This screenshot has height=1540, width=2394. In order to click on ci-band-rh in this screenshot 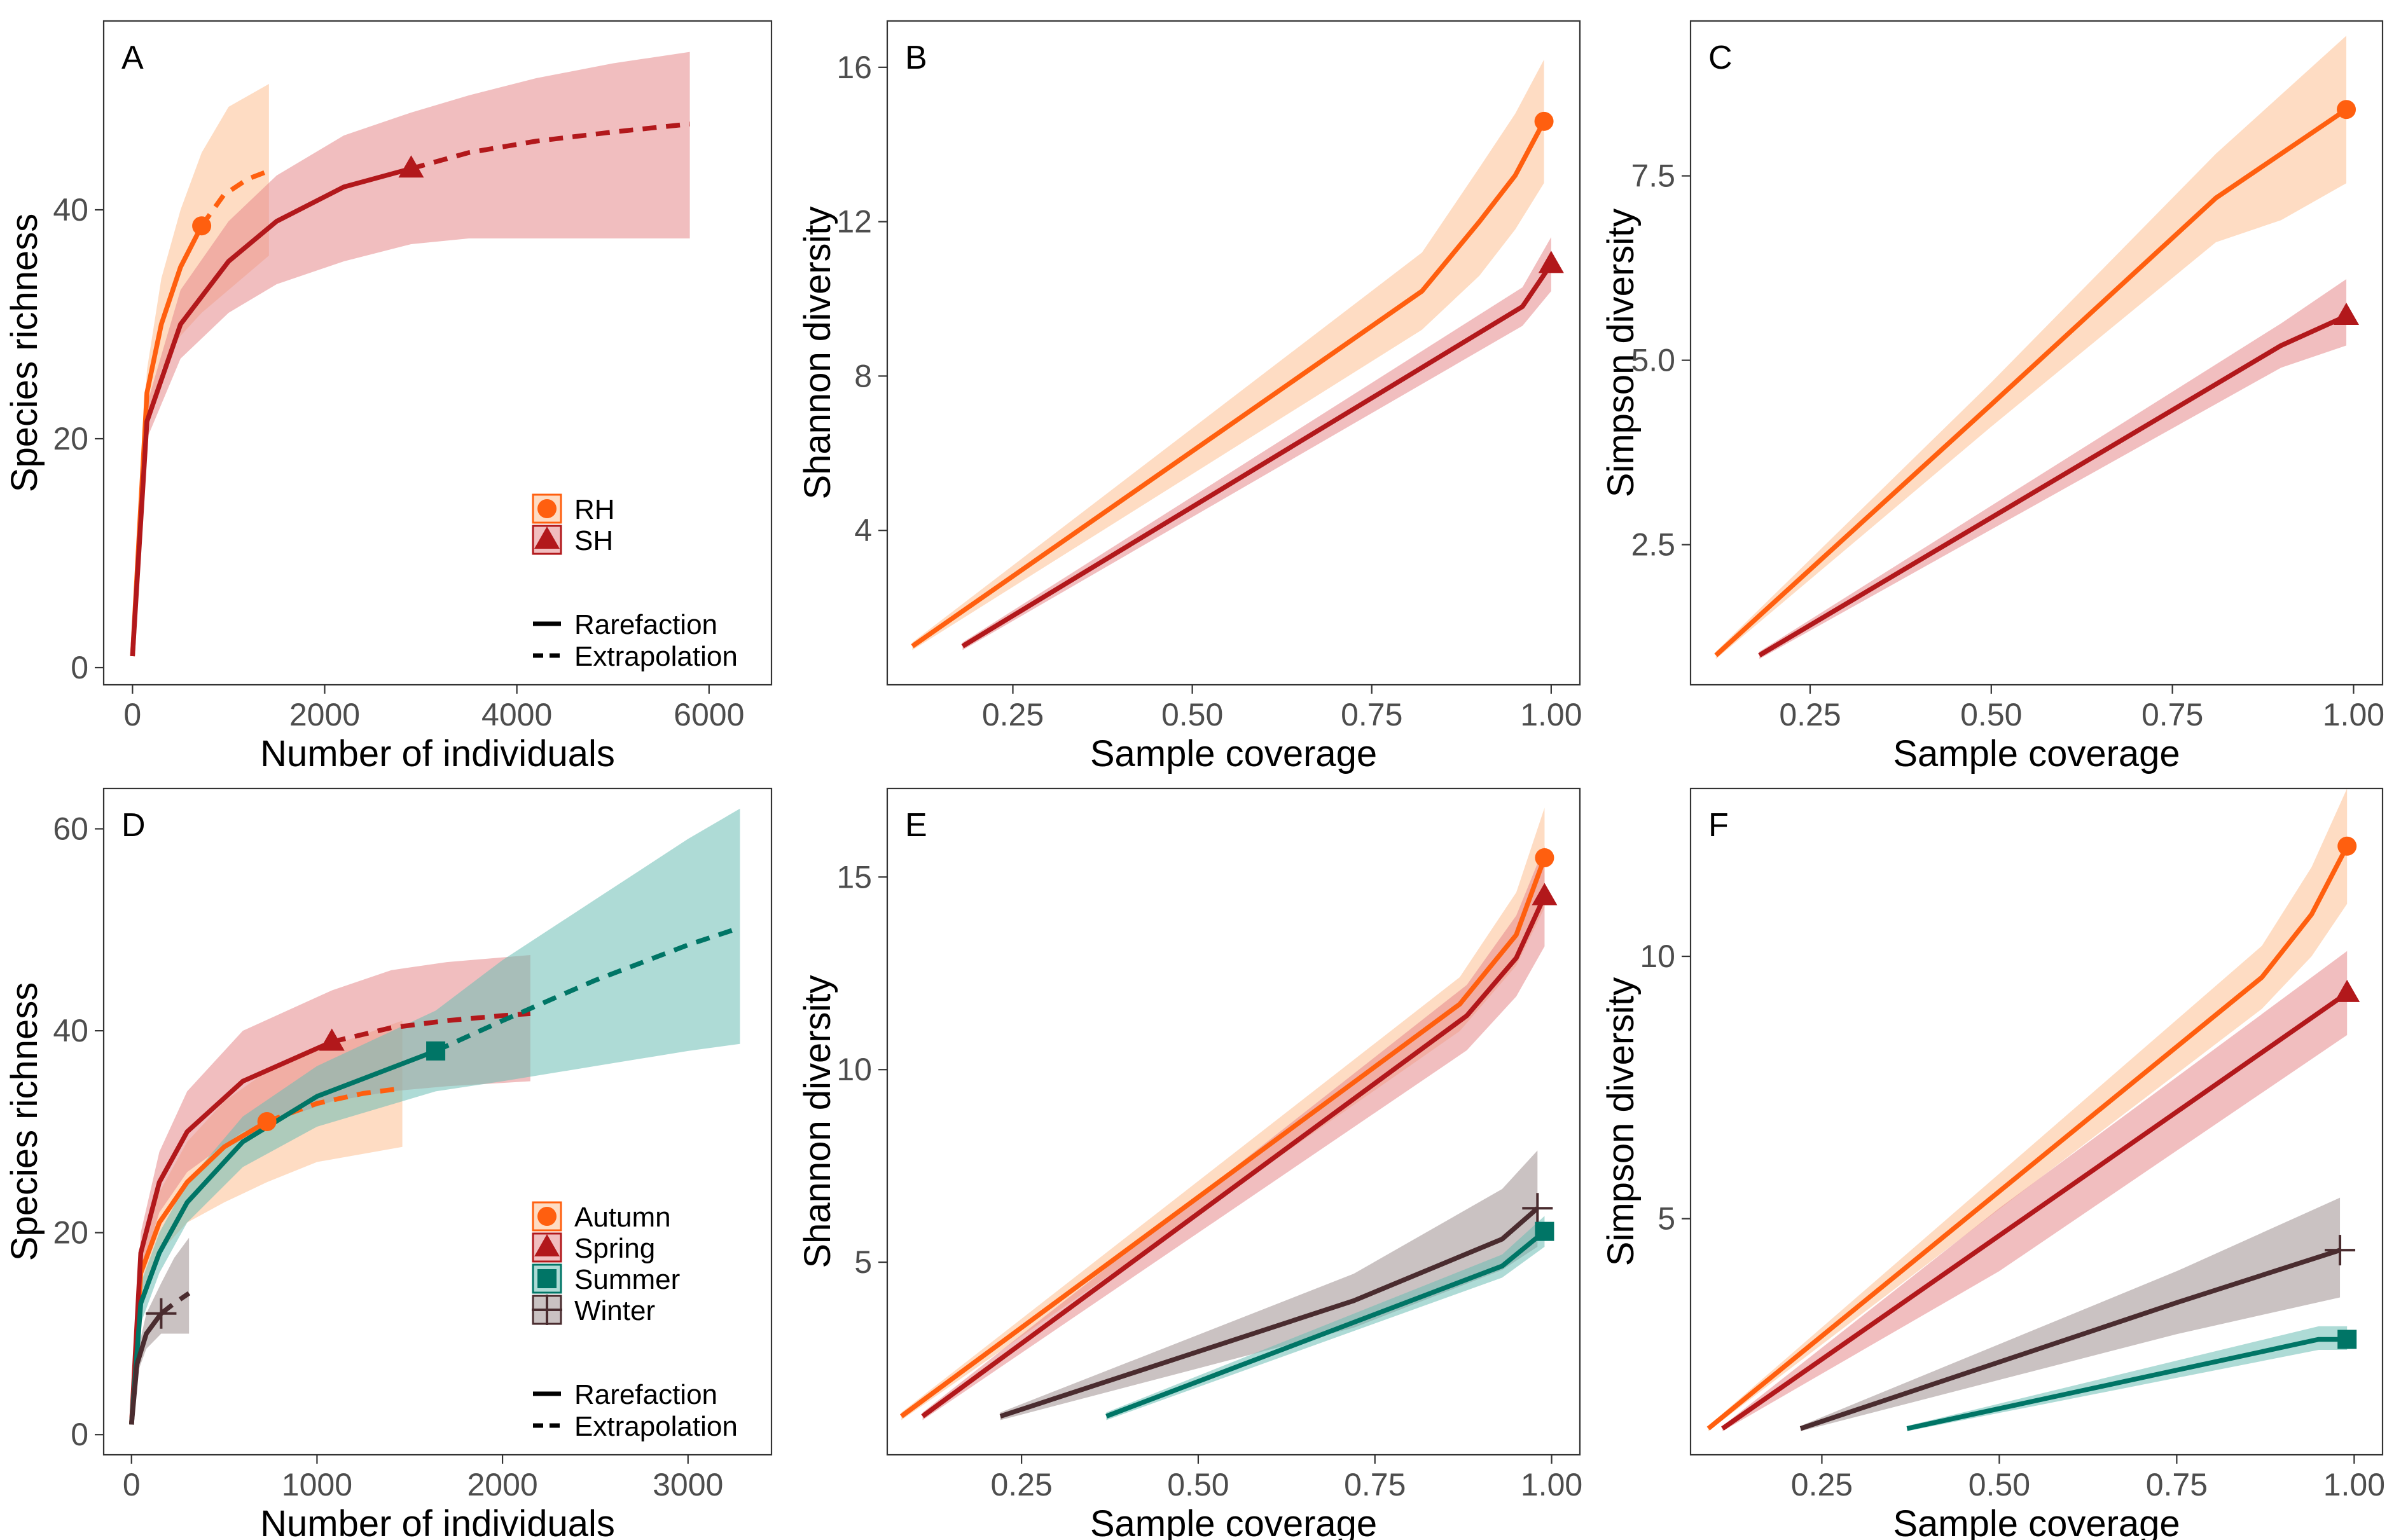, I will do `click(2031, 347)`.